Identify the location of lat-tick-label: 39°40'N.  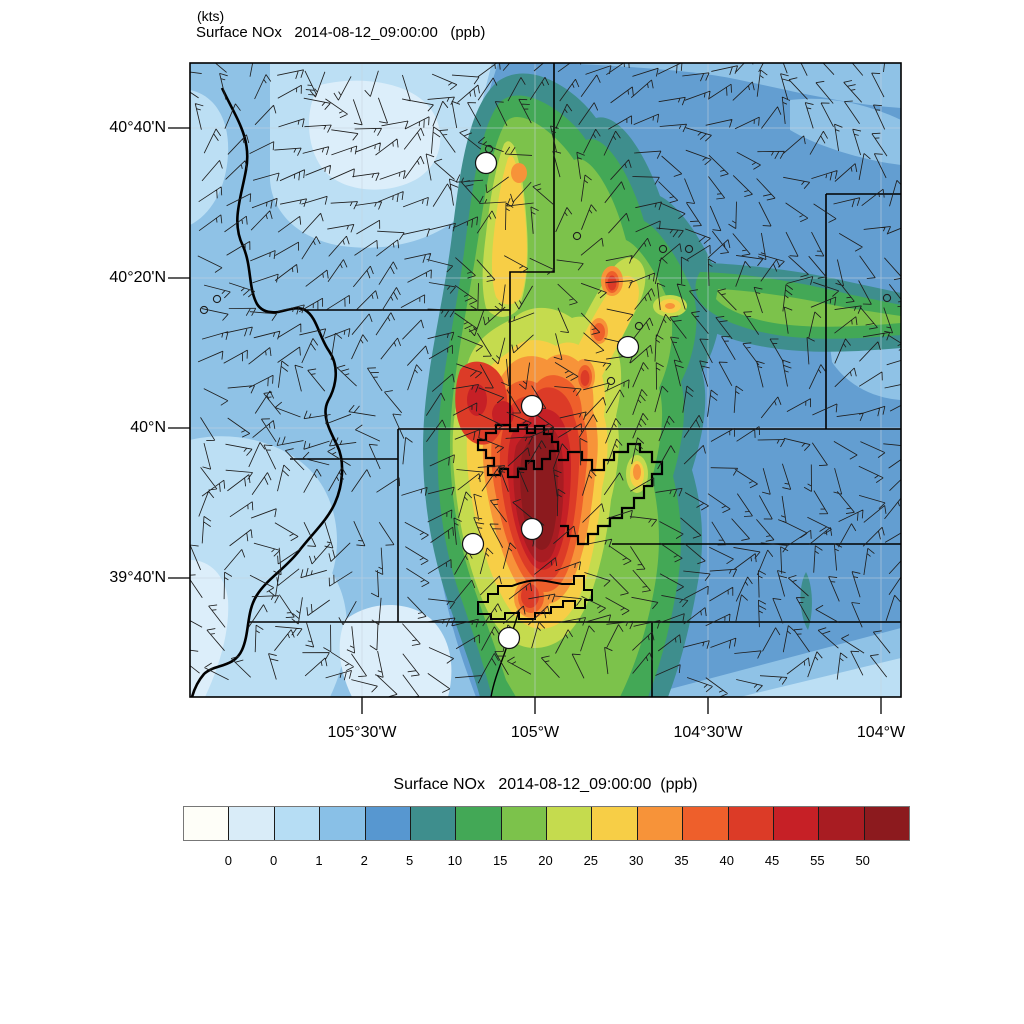
(137, 577).